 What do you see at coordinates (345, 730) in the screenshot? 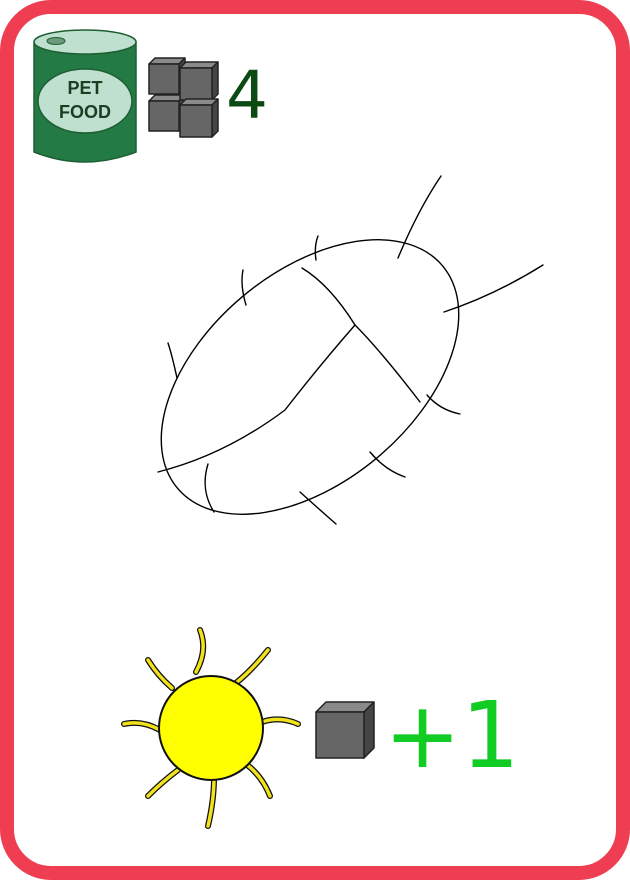
I see `resource-cube-icon` at bounding box center [345, 730].